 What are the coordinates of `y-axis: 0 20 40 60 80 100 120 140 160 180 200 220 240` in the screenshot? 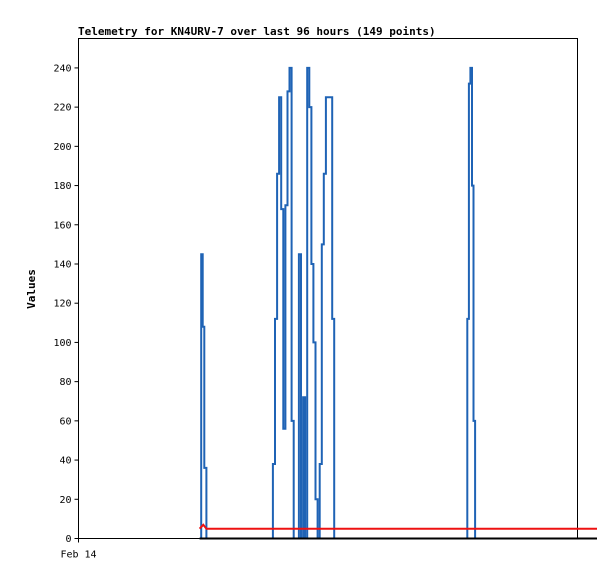 It's located at (66, 304).